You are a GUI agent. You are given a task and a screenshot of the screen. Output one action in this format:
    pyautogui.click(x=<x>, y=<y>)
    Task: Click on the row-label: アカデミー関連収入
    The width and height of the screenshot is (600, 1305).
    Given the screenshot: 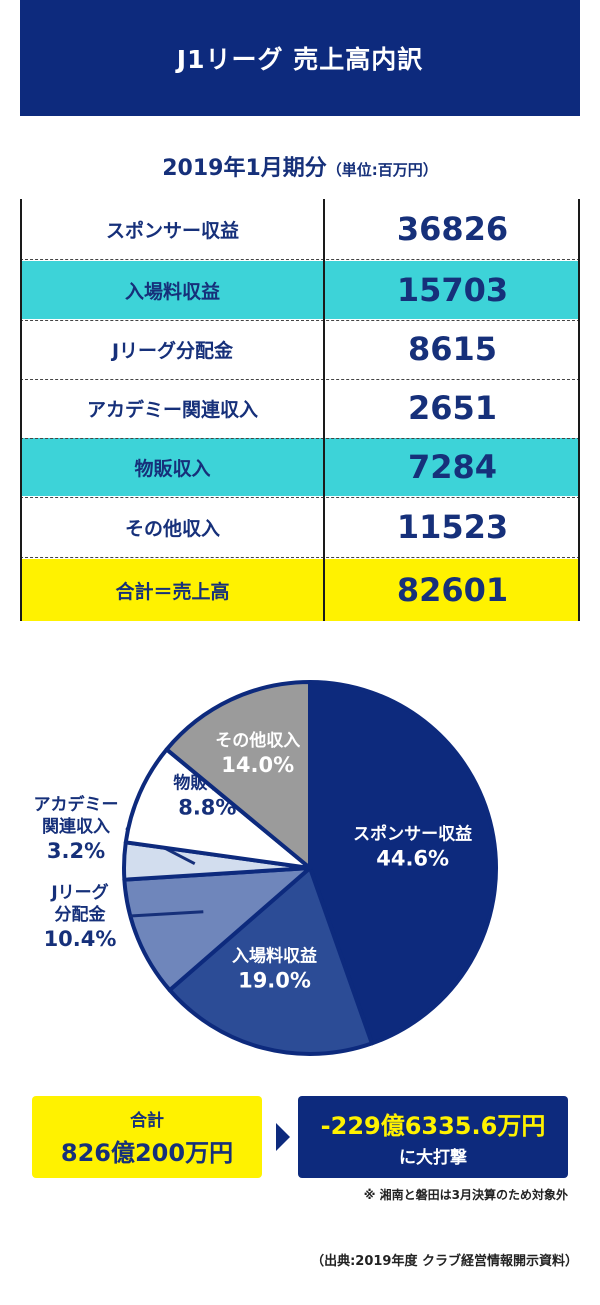 What is the action you would take?
    pyautogui.click(x=172, y=409)
    